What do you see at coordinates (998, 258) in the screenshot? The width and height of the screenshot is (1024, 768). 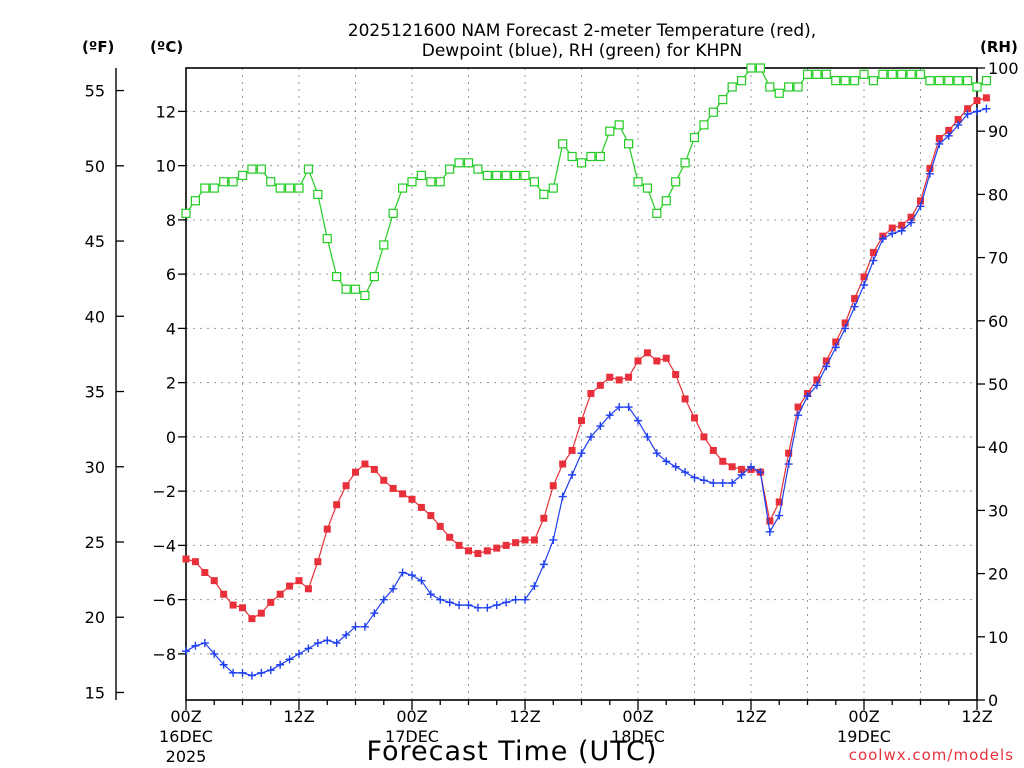 I see `rh-tick-label: 70` at bounding box center [998, 258].